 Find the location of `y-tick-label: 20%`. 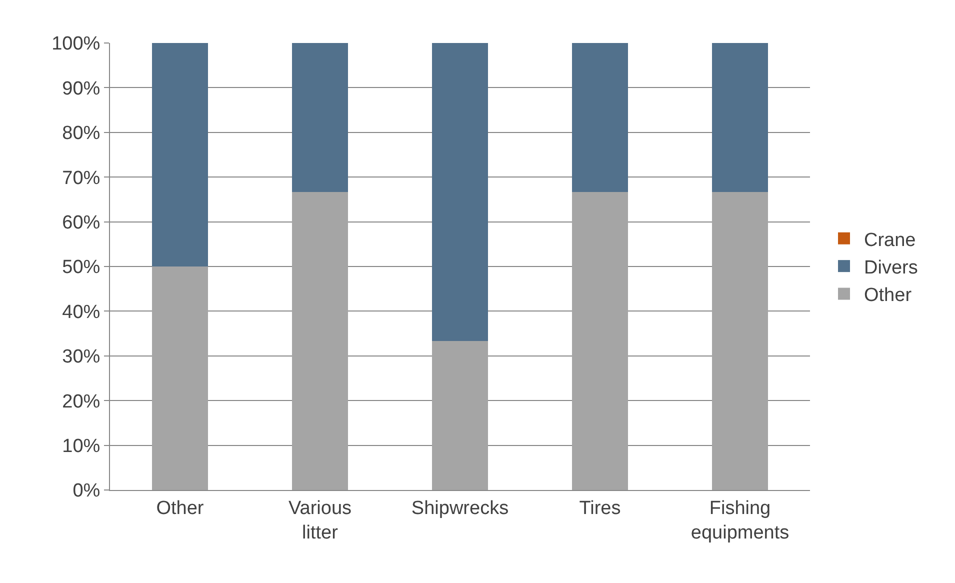

y-tick-label: 20% is located at coordinates (81, 401).